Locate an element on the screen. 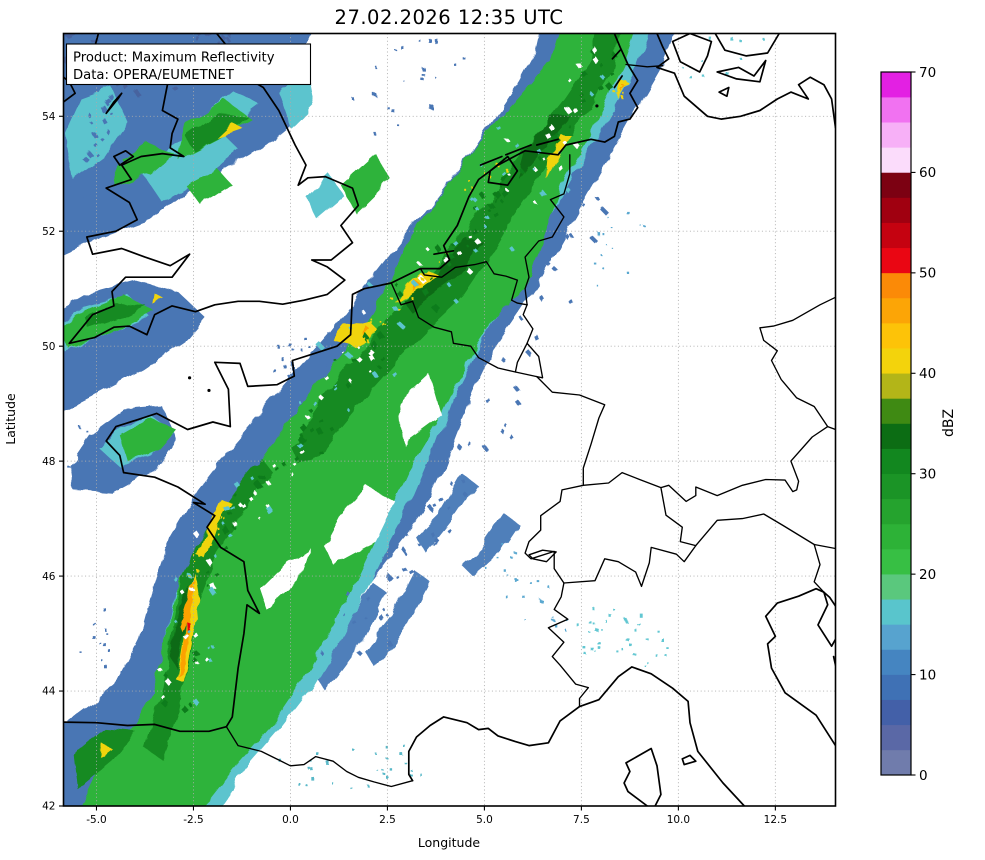 The image size is (985, 860). data-source-label: Data: OPERA/EUMETNET is located at coordinates (154, 75).